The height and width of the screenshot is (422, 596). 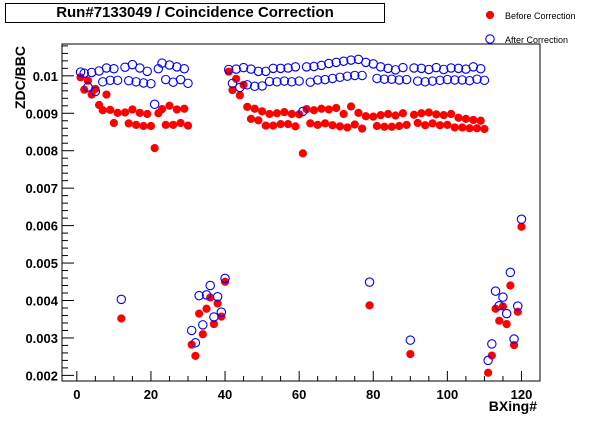 What do you see at coordinates (41, 226) in the screenshot?
I see `y-tick-label: 0.006` at bounding box center [41, 226].